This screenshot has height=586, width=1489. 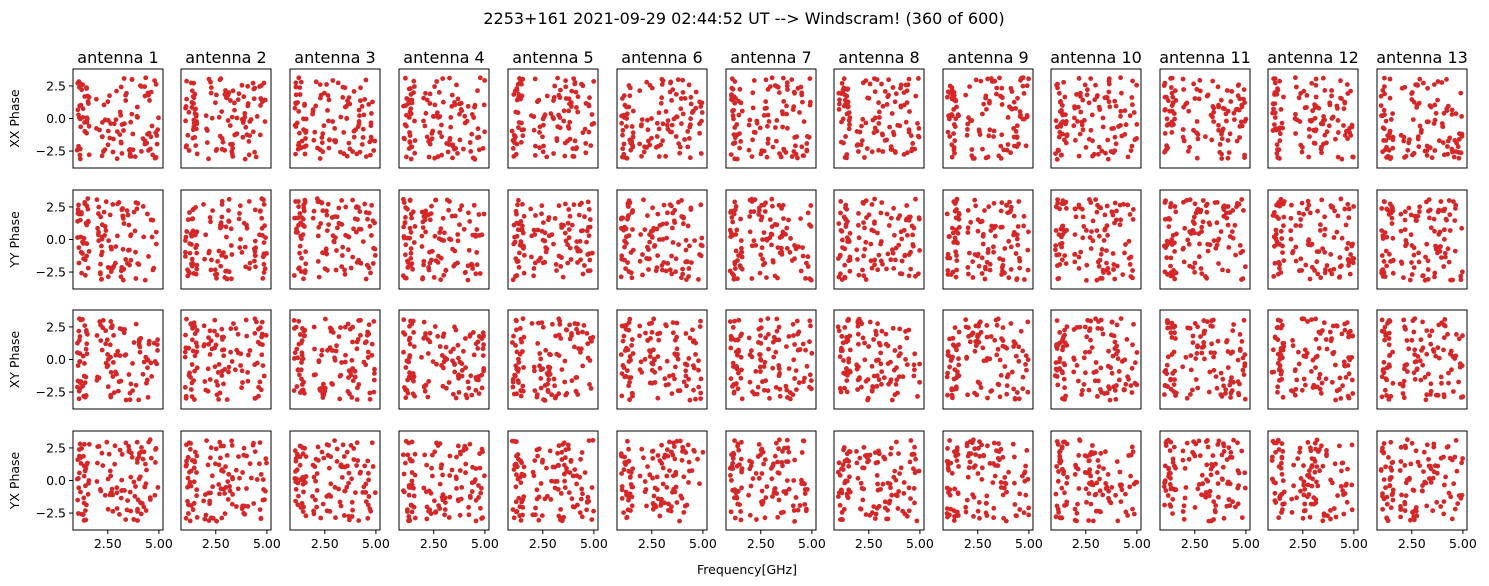 I want to click on panel: 2.50.0−2.5YY Phase, so click(x=85, y=239).